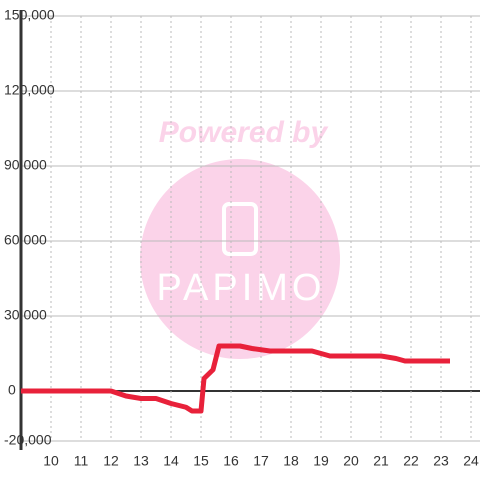  I want to click on x-tick-label: 19, so click(321, 461).